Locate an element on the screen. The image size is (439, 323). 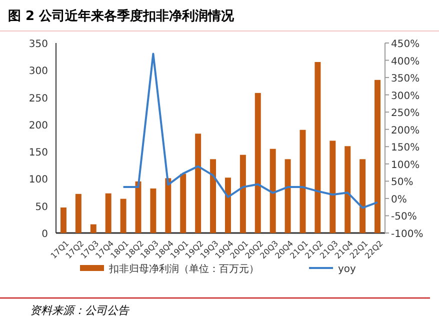
text: 资料来源：公司公告 is located at coordinates (80, 310).